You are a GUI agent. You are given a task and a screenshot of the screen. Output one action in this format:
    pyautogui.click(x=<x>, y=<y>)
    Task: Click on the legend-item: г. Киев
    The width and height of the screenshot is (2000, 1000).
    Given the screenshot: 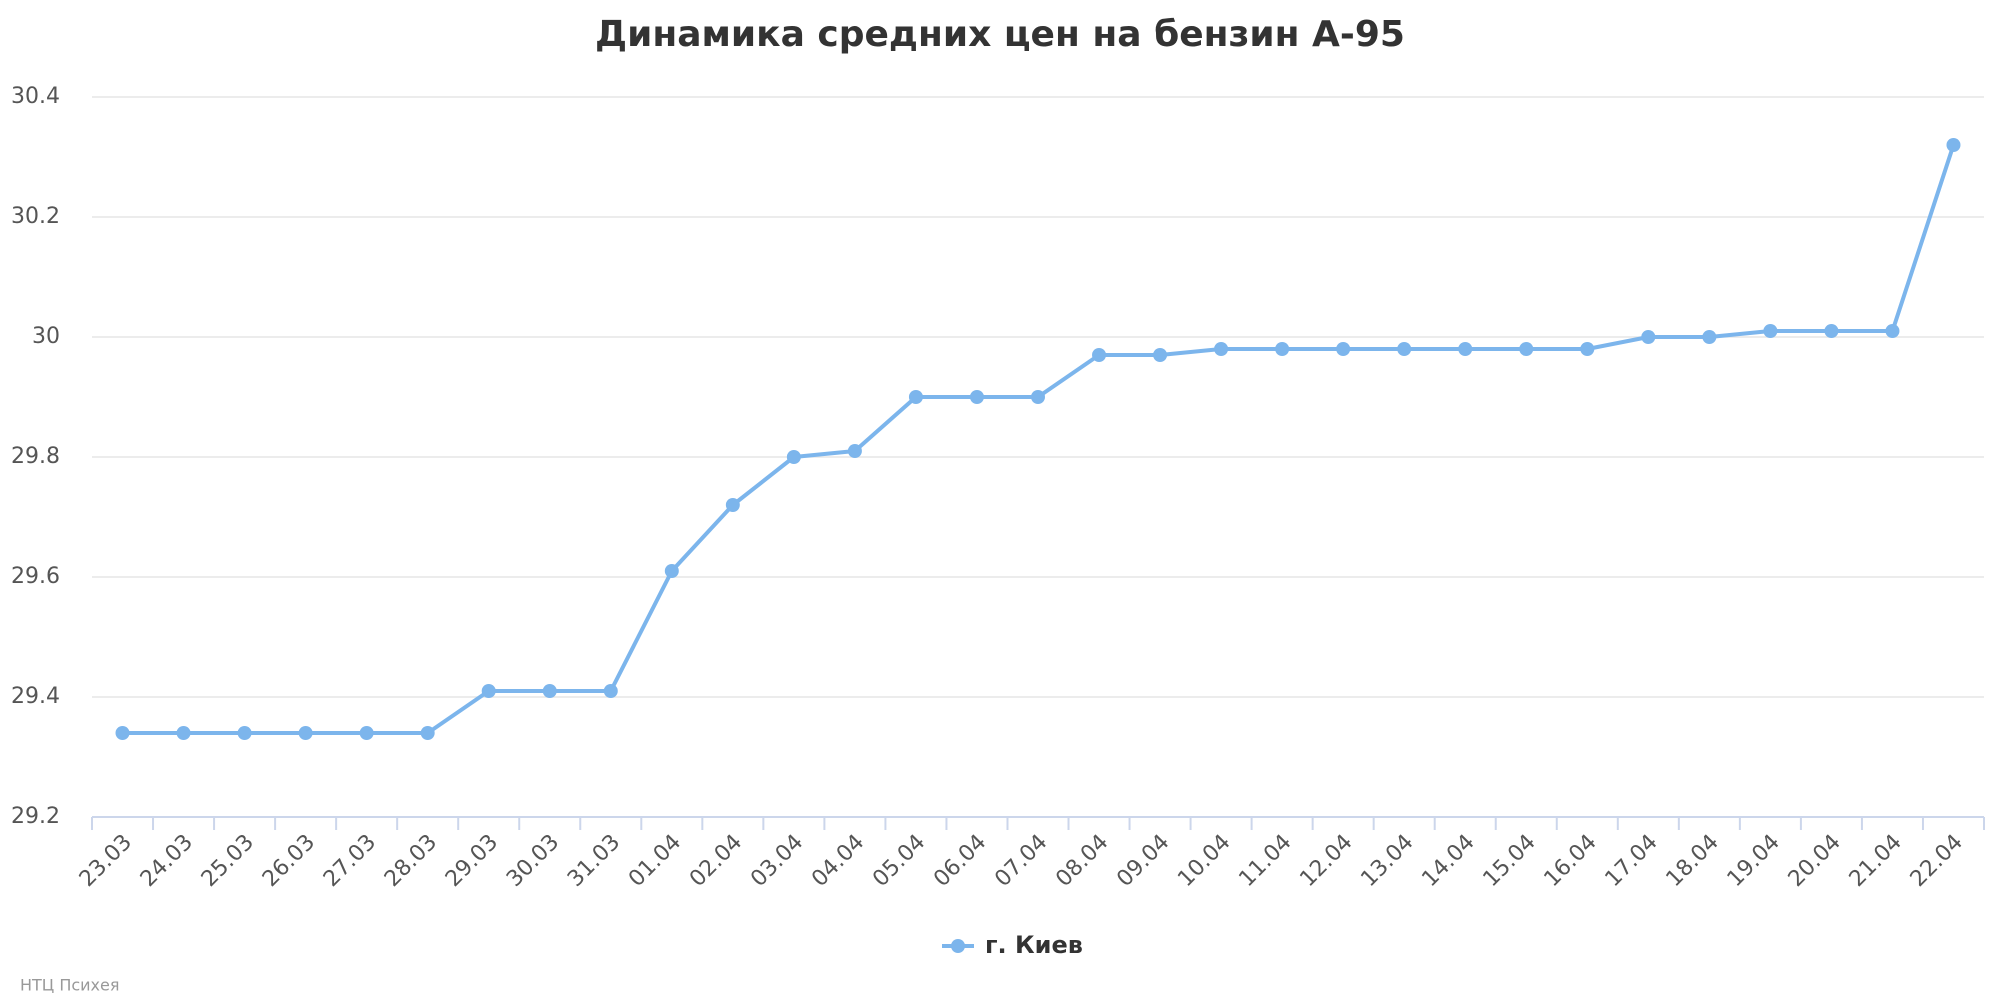 What is the action you would take?
    pyautogui.click(x=1012, y=945)
    